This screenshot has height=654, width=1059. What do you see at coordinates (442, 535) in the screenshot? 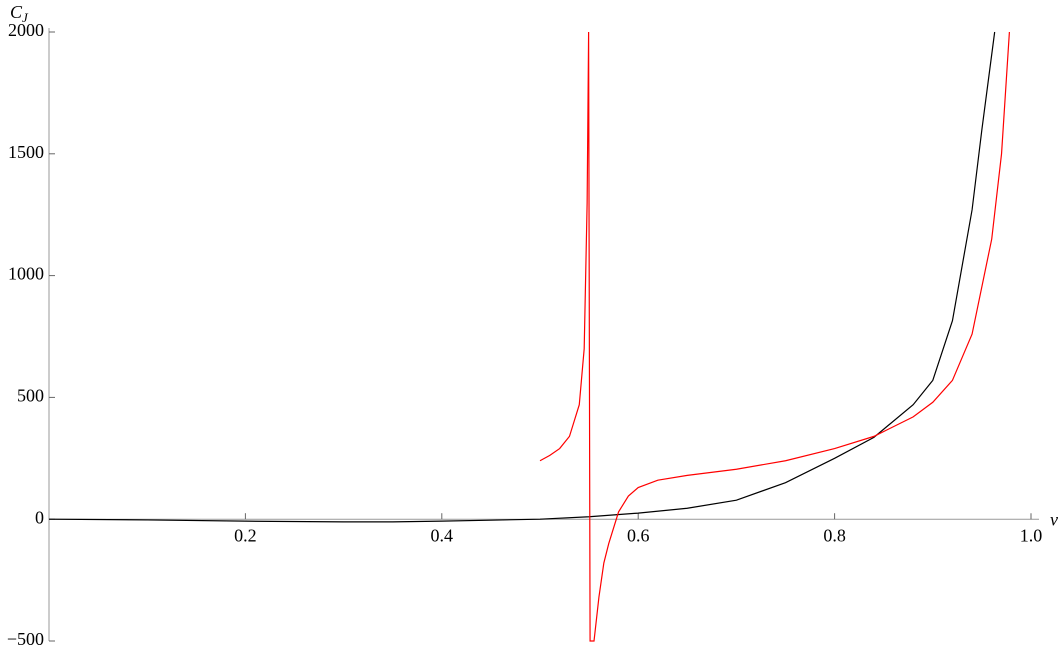
I see `x-tick-label: 0.4` at bounding box center [442, 535].